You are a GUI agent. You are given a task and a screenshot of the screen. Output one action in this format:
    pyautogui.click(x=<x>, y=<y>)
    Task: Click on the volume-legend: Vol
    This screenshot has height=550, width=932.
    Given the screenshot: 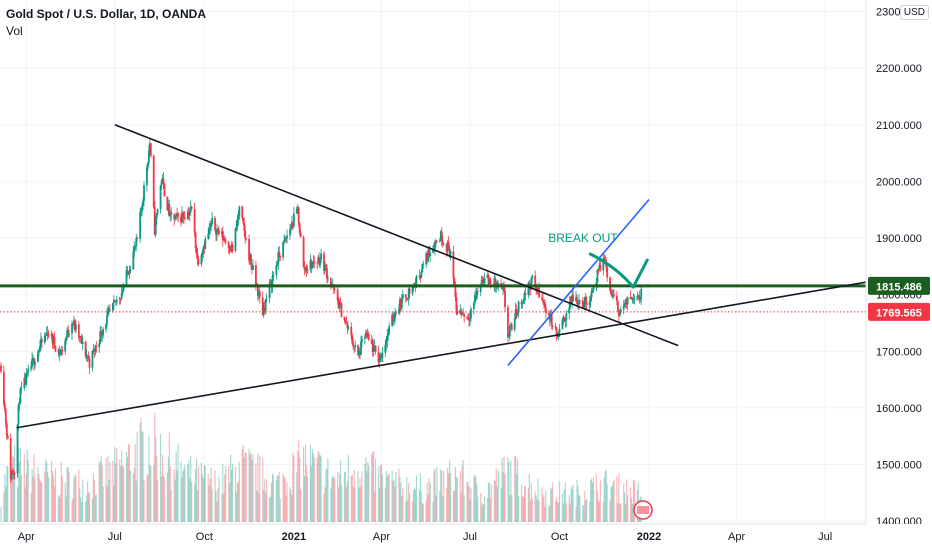 What is the action you would take?
    pyautogui.click(x=14, y=31)
    